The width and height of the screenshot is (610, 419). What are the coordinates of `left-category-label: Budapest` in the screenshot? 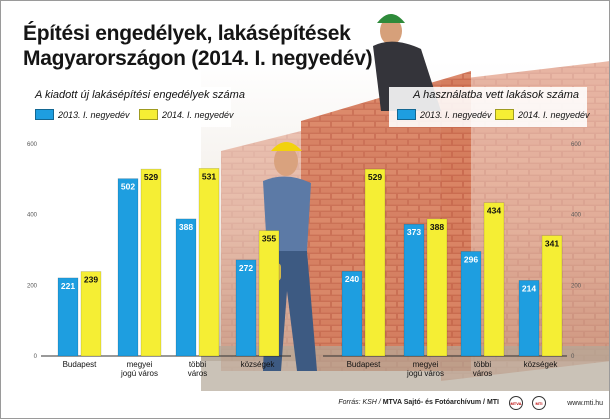 It's located at (80, 364).